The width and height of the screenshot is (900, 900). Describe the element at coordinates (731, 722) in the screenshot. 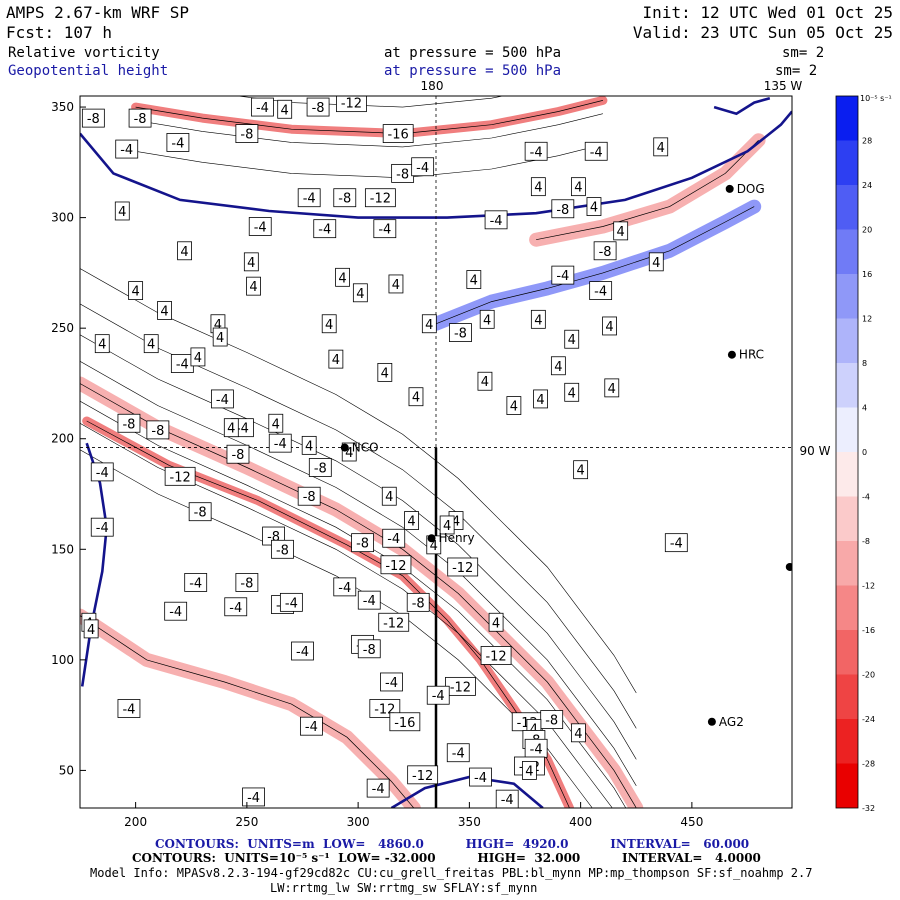

I see `station-label: AG2` at that location.